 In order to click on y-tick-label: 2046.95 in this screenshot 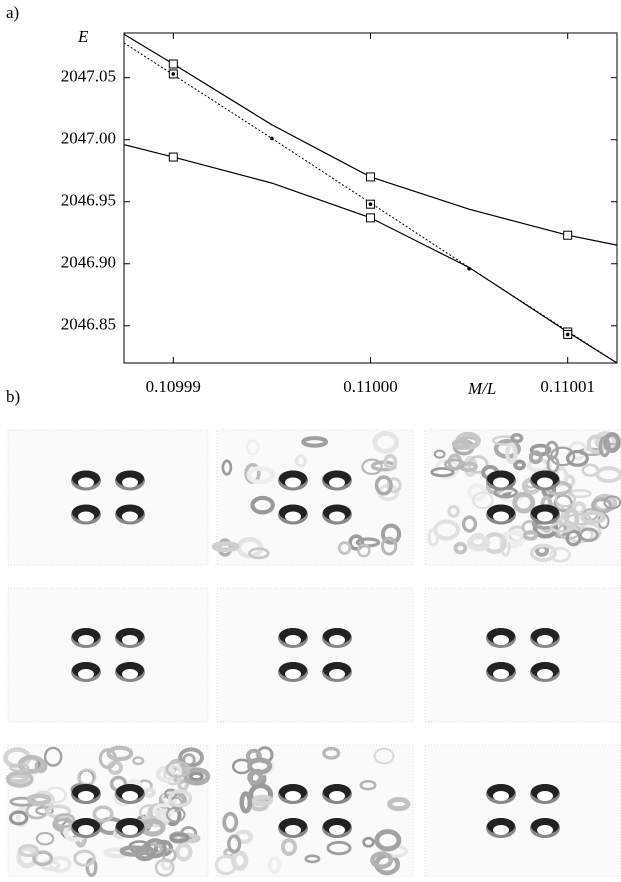, I will do `click(88, 200)`.